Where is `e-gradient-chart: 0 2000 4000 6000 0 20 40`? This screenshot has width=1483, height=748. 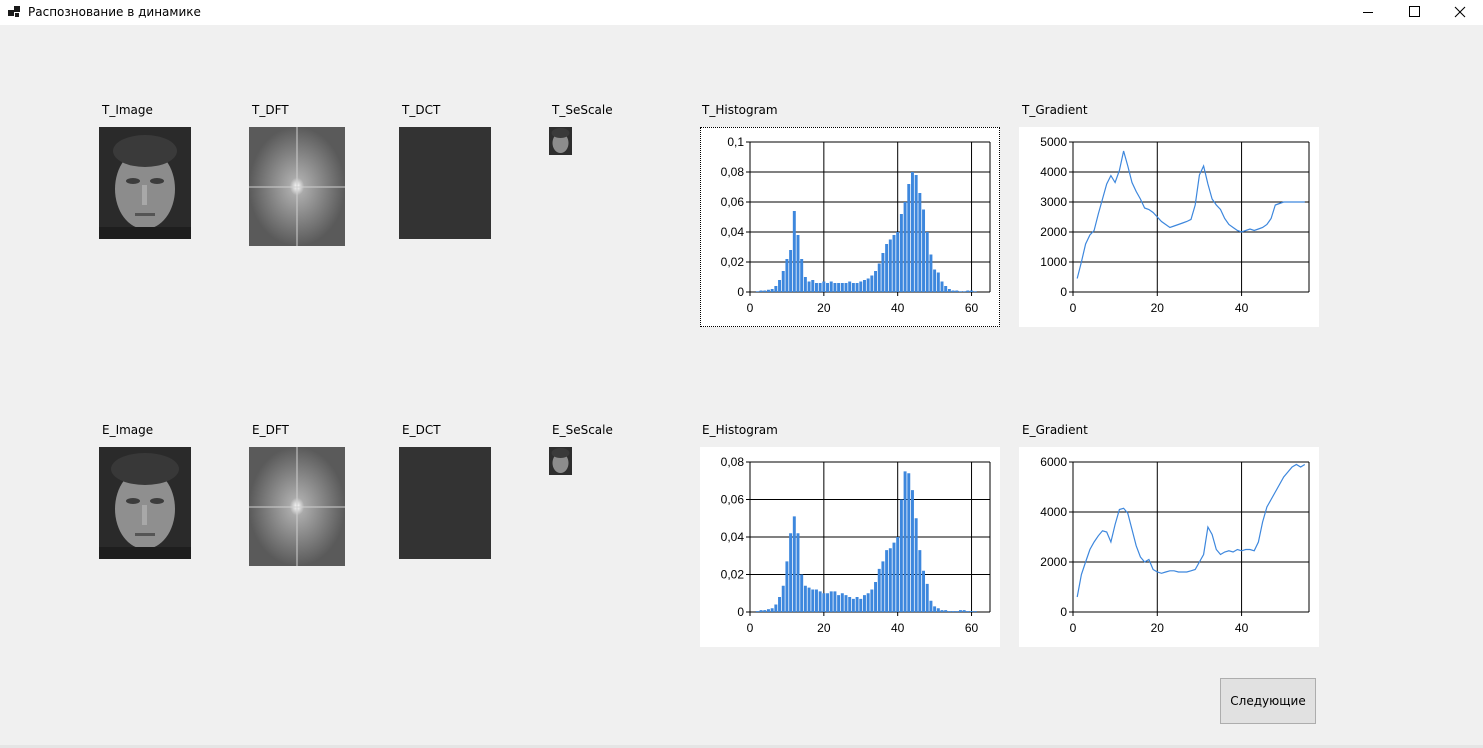 e-gradient-chart: 0 2000 4000 6000 0 20 40 is located at coordinates (1169, 547).